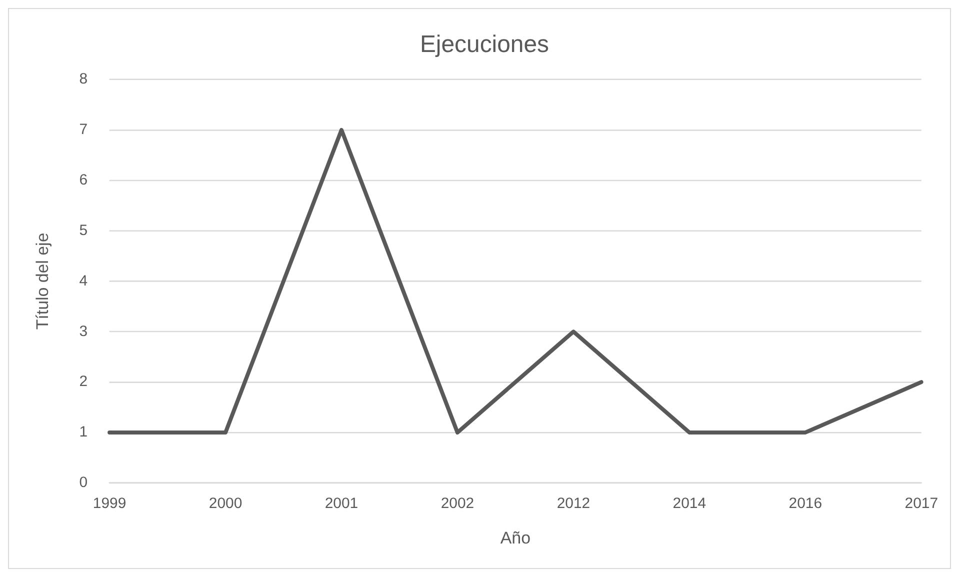  What do you see at coordinates (689, 503) in the screenshot?
I see `x-tick-label: 2014` at bounding box center [689, 503].